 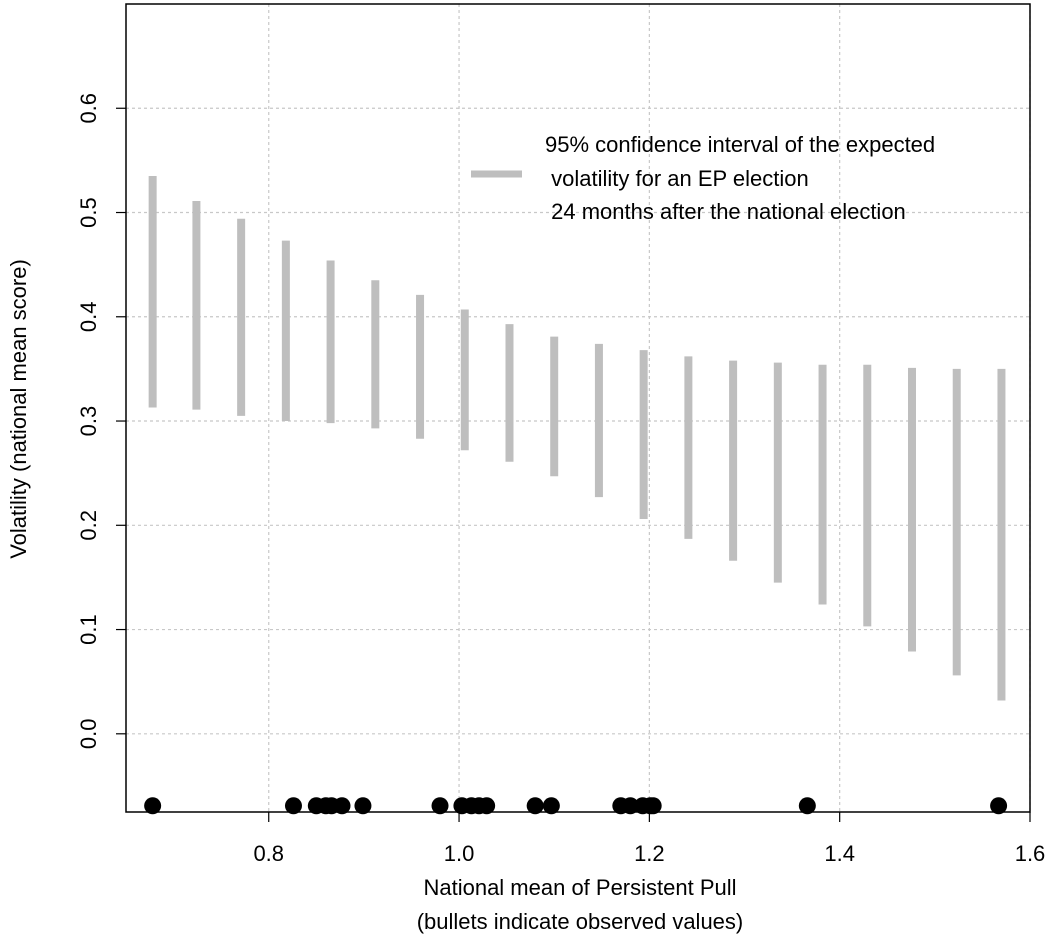 What do you see at coordinates (268, 853) in the screenshot?
I see `x-tick-label: 0.8` at bounding box center [268, 853].